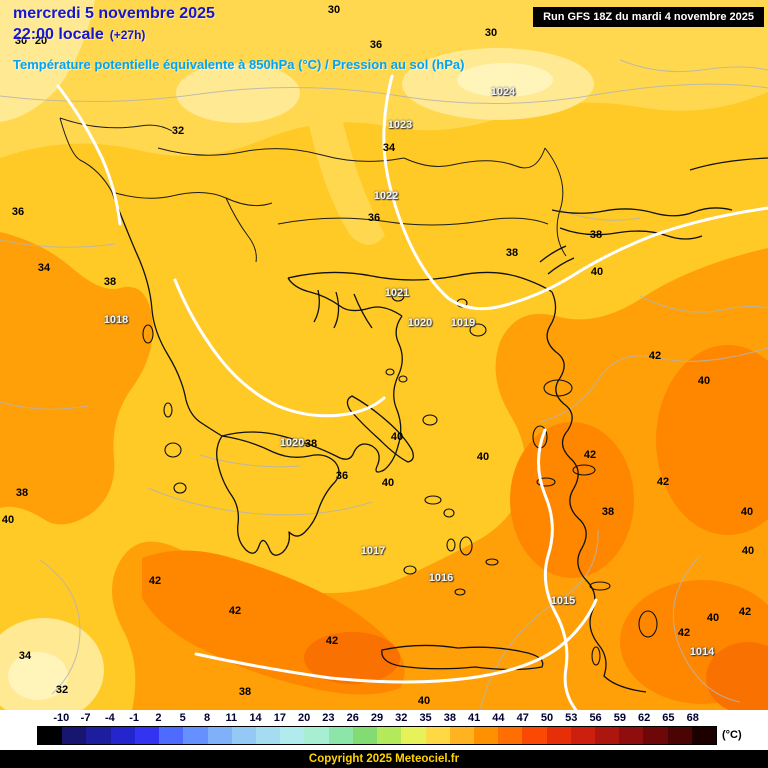  What do you see at coordinates (85, 718) in the screenshot?
I see `colorbar-tick-label: -7` at bounding box center [85, 718].